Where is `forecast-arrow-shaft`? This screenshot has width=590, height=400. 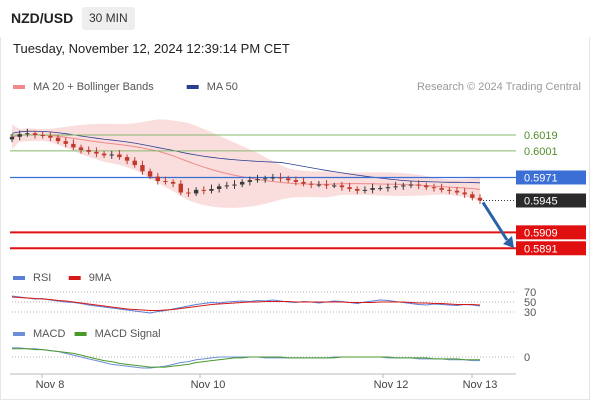 forecast-arrow-shaft is located at coordinates (495, 221).